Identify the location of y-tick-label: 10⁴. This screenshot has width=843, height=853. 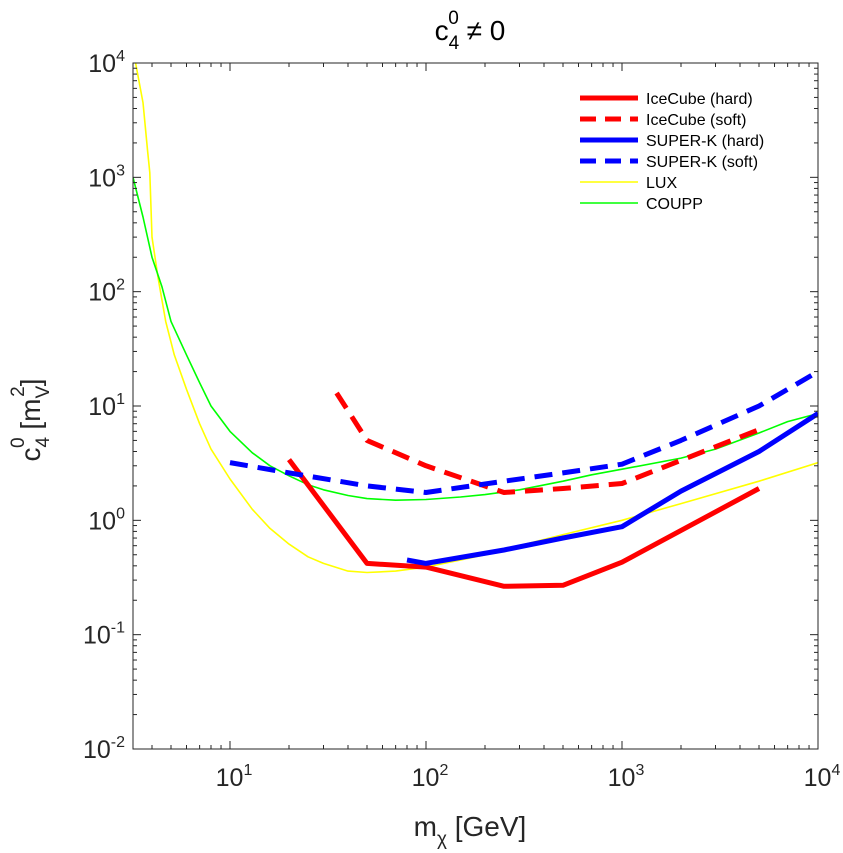
(106, 63).